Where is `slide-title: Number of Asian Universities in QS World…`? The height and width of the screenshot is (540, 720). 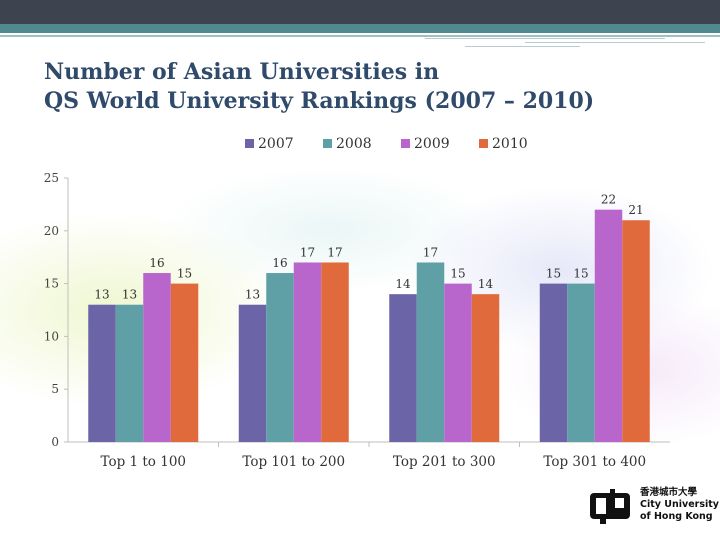 slide-title: Number of Asian Universities in QS World… is located at coordinates (364, 87).